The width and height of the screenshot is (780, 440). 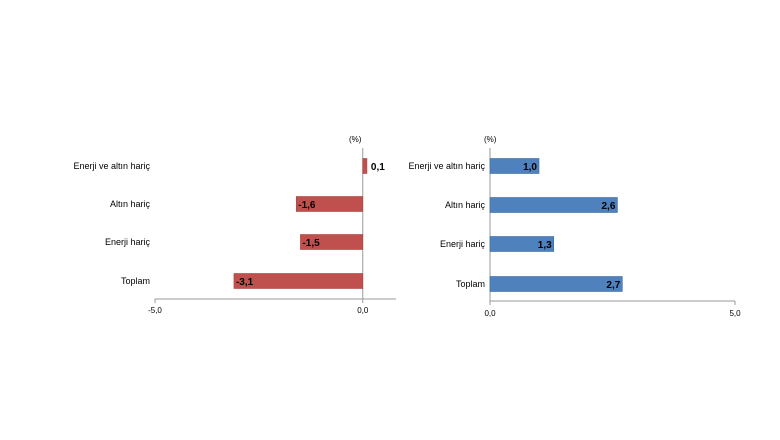 I want to click on right-tick-label-max: 5,0, so click(x=735, y=313).